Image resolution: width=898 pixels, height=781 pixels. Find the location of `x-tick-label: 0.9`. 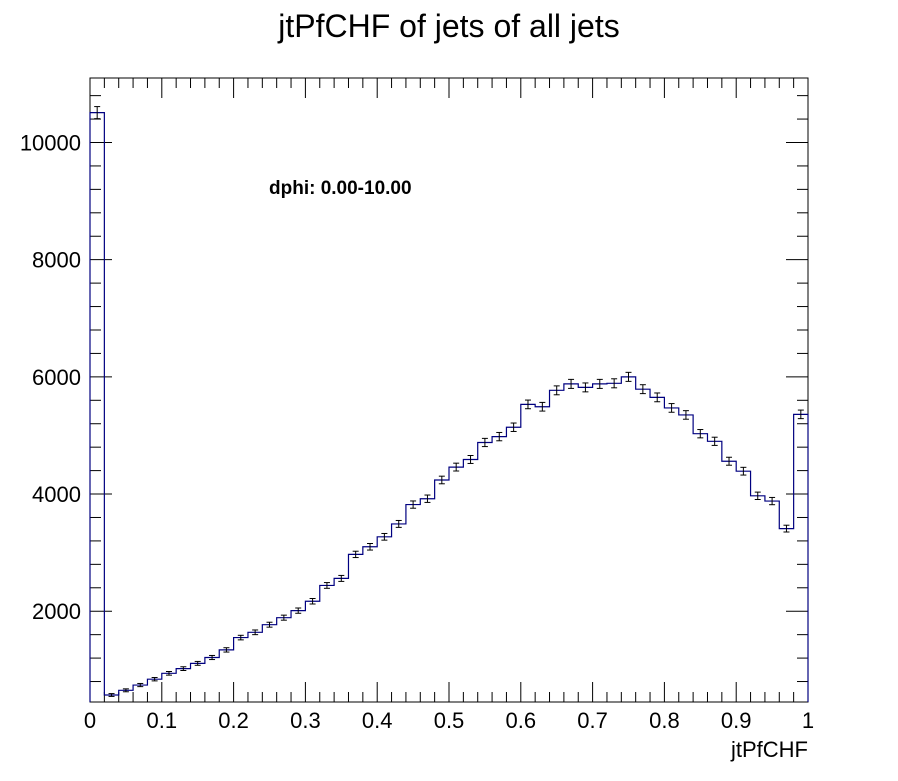

x-tick-label: 0.9 is located at coordinates (736, 720).